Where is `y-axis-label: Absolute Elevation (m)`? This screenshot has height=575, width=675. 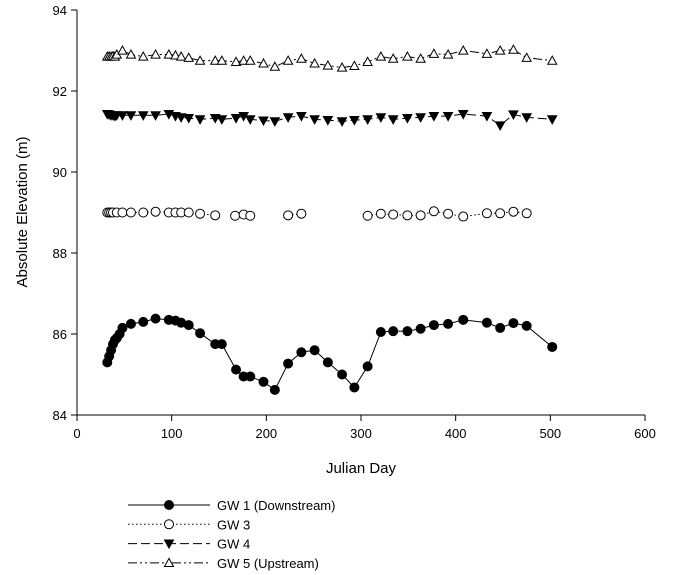 y-axis-label: Absolute Elevation (m) is located at coordinates (22, 212).